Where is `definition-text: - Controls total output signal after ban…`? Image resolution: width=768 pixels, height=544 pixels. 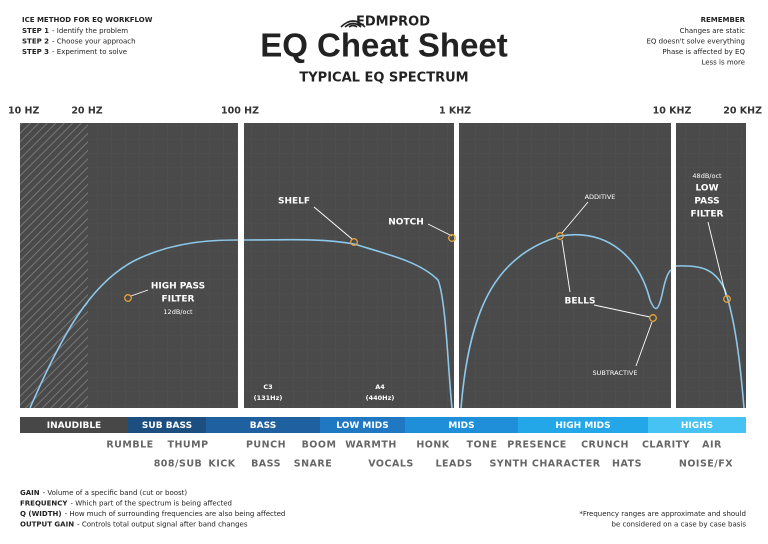 definition-text: - Controls total output signal after ban… is located at coordinates (162, 525).